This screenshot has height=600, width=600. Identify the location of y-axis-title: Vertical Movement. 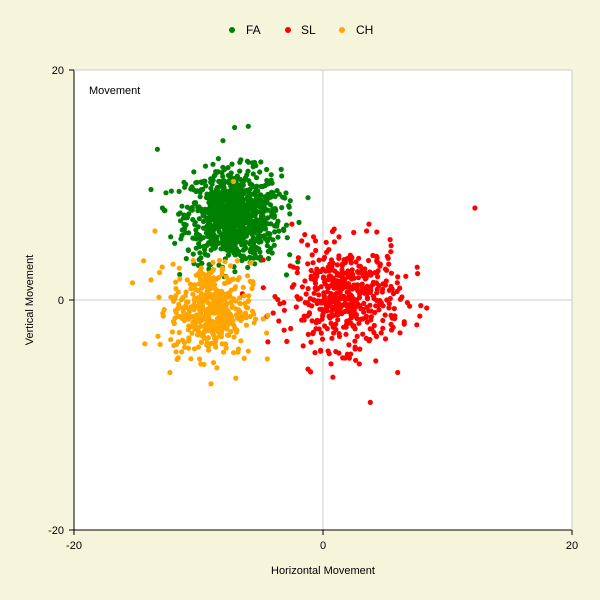
(30, 300).